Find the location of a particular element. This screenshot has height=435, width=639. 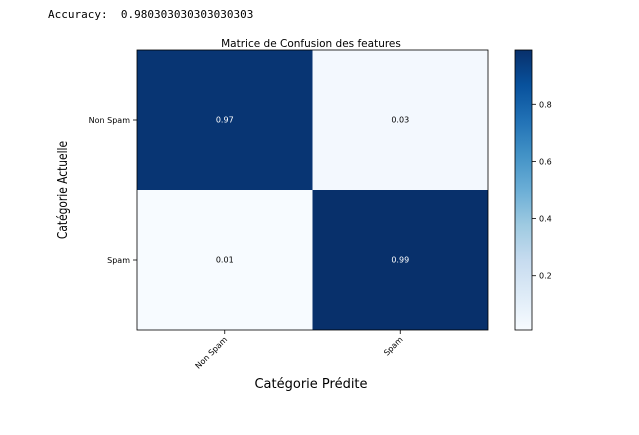

cell-value-label: 0.01 is located at coordinates (225, 260).